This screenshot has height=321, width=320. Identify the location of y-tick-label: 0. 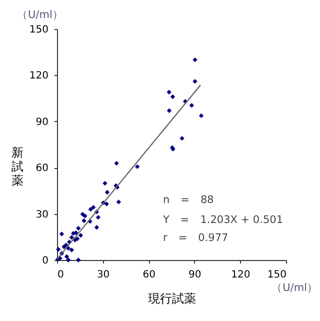
(45, 261).